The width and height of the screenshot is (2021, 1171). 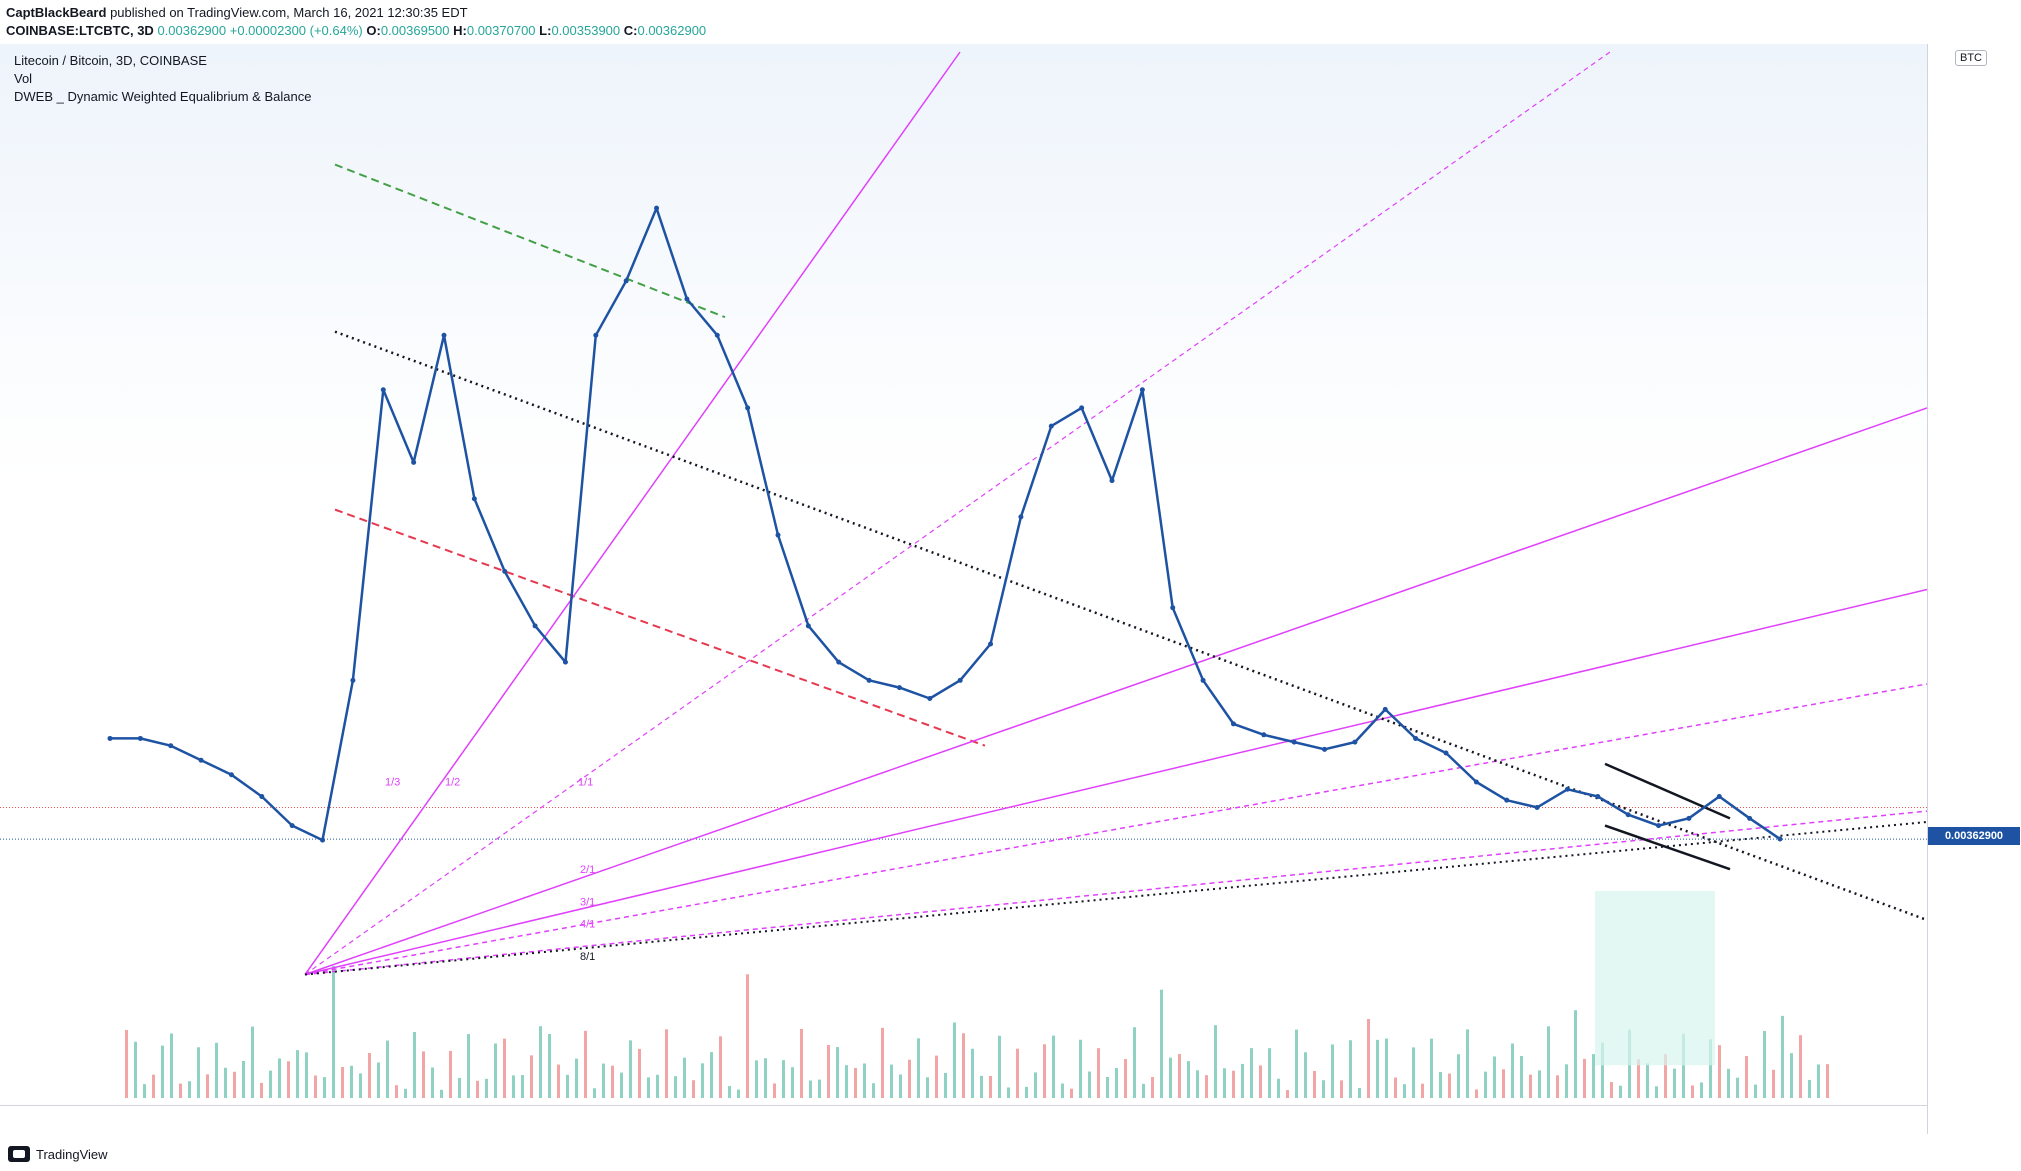 What do you see at coordinates (1974, 836) in the screenshot?
I see `last-price-tag: 0.00362900` at bounding box center [1974, 836].